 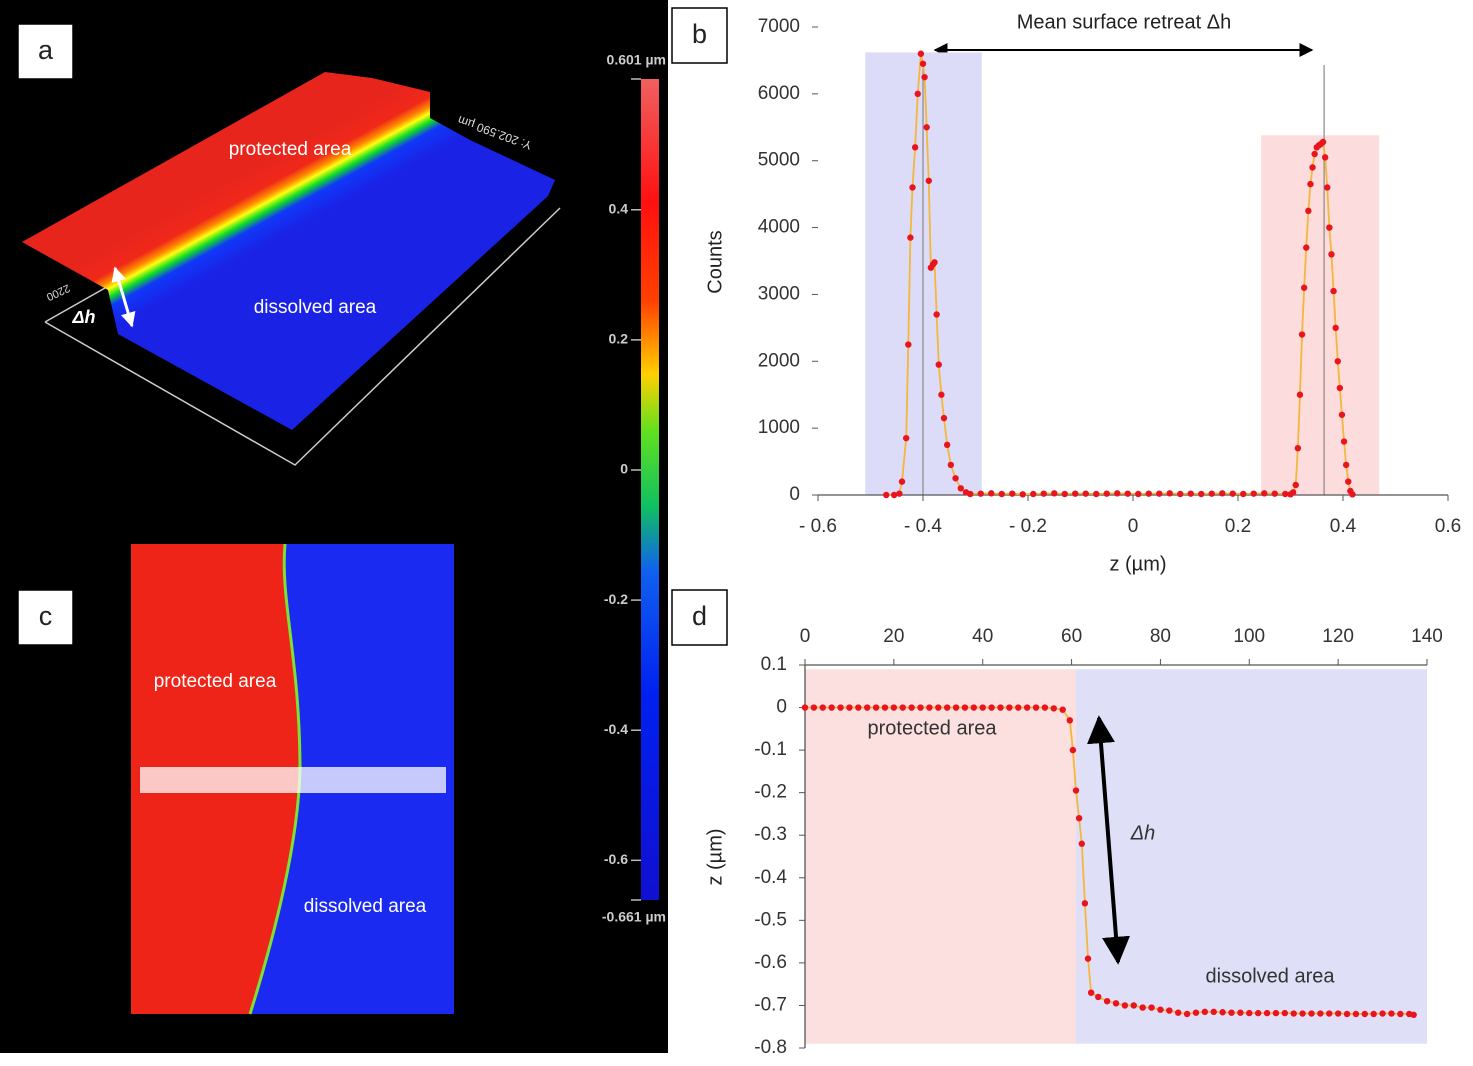 I want to click on panel-label-box, so click(x=45, y=51).